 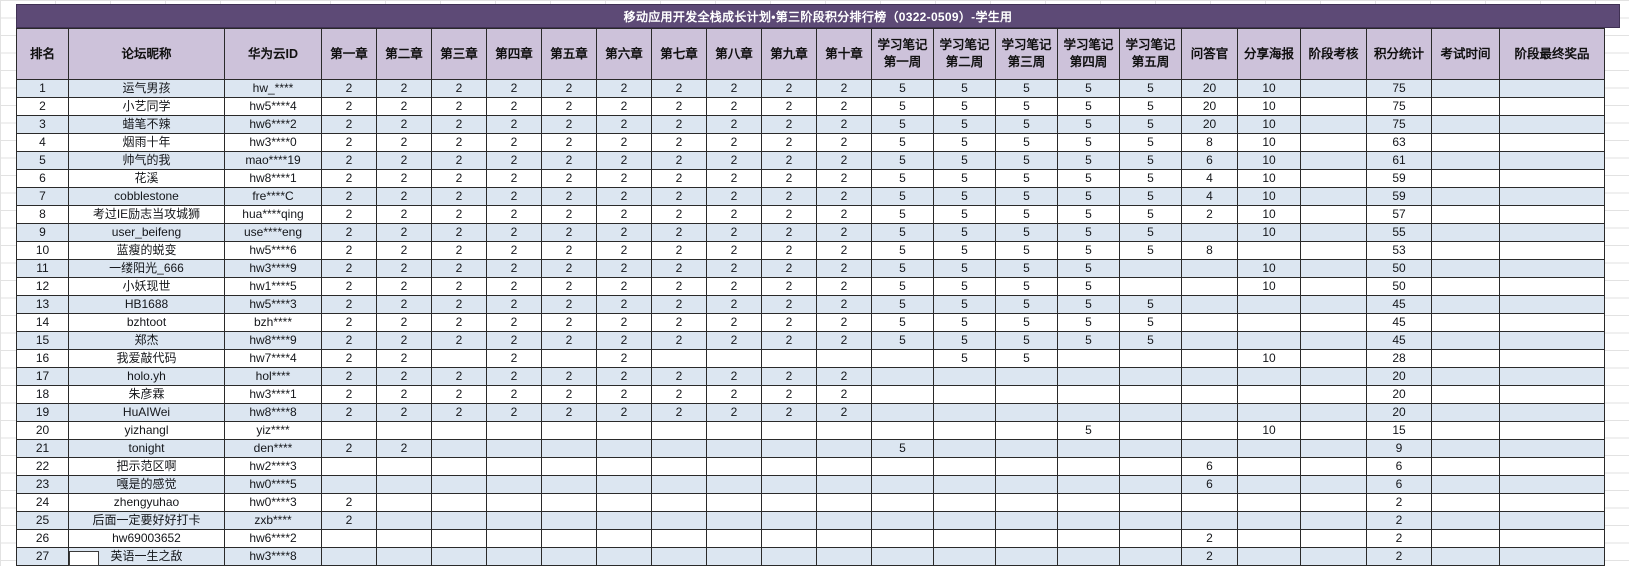 What do you see at coordinates (734, 54) in the screenshot?
I see `col-header-chapter-8: 第八章` at bounding box center [734, 54].